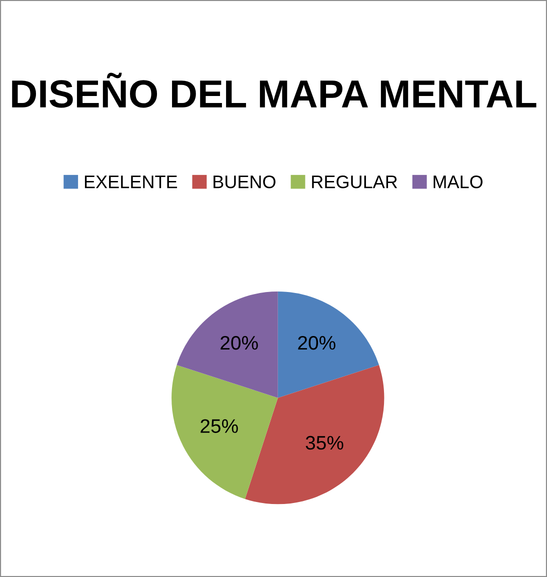 This screenshot has height=577, width=547. What do you see at coordinates (219, 426) in the screenshot?
I see `data-label: 25%` at bounding box center [219, 426].